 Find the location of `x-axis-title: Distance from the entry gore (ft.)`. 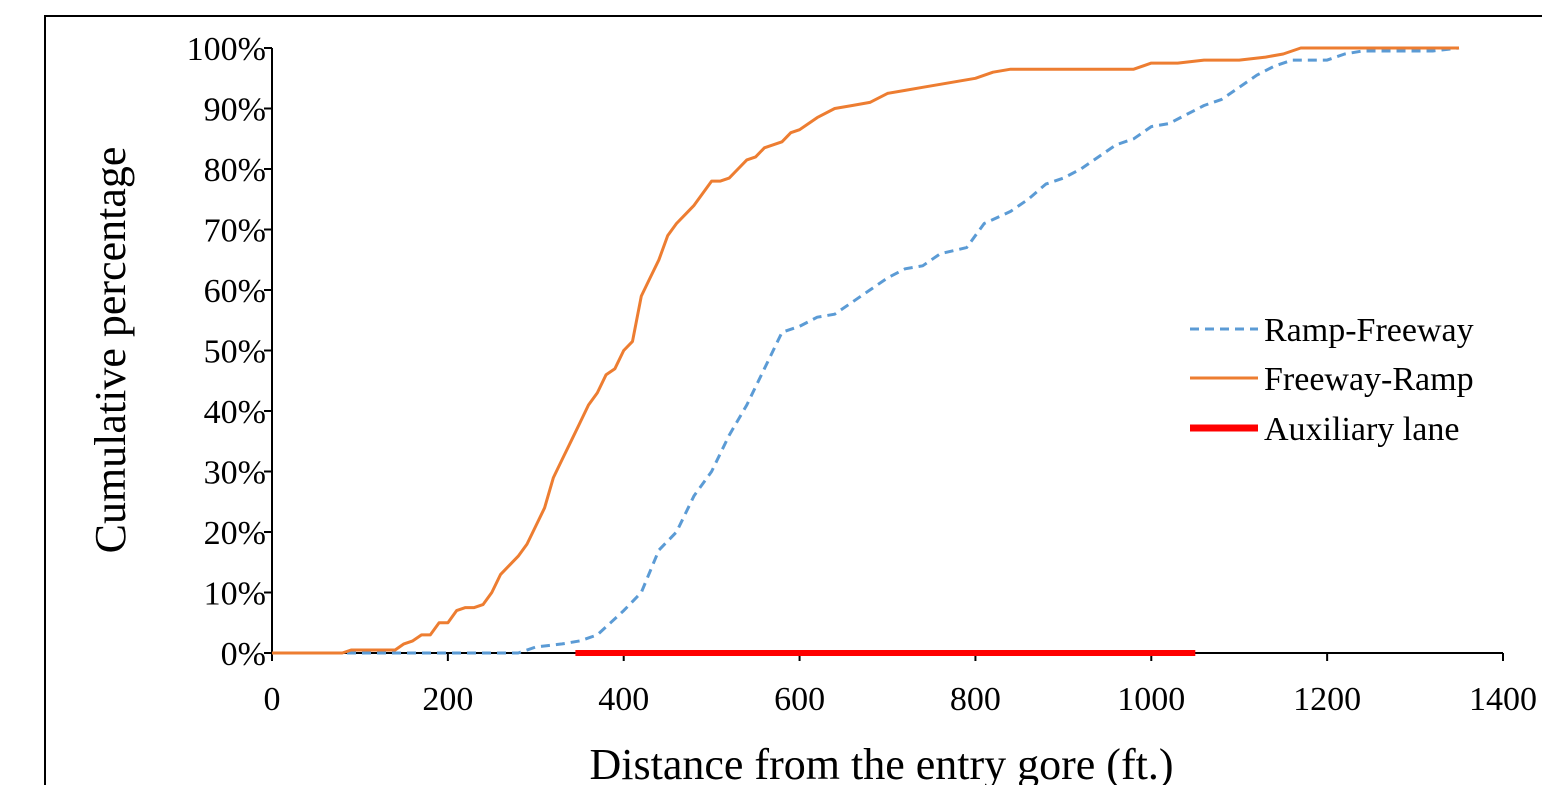

x-axis-title: Distance from the entry gore (ft.) is located at coordinates (882, 762).